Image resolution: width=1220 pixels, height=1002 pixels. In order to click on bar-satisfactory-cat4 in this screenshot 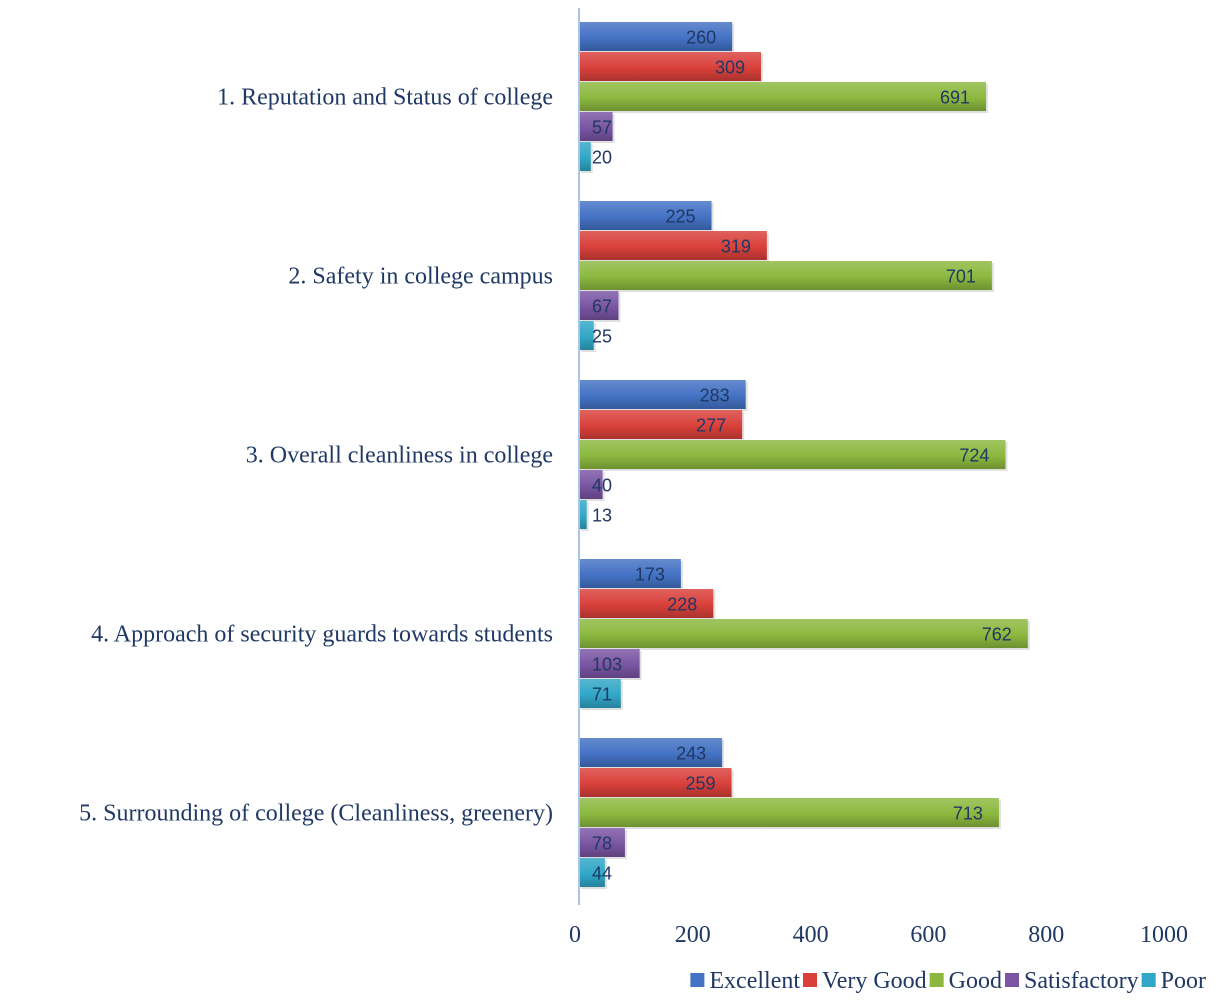, I will do `click(609, 663)`.